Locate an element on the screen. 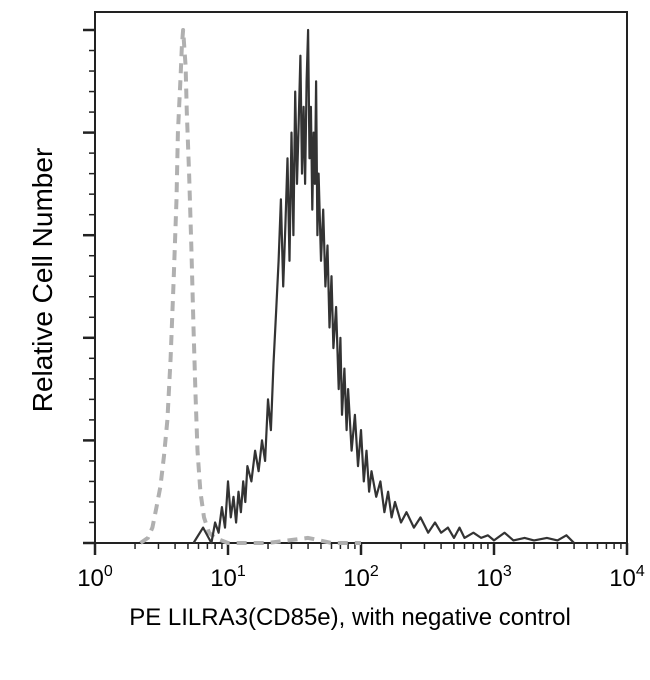  x-tick-label: 10³ is located at coordinates (494, 577).